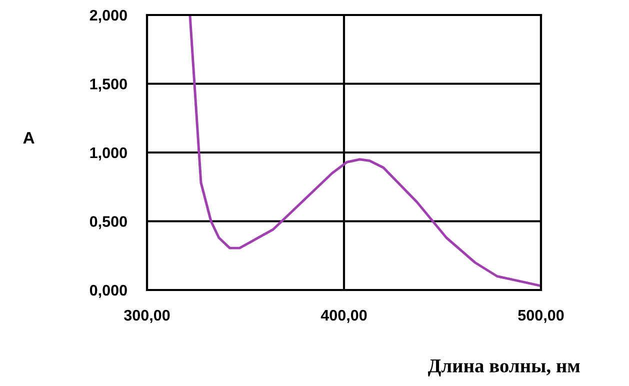 This screenshot has width=629, height=386. What do you see at coordinates (108, 223) in the screenshot?
I see `y-tick-label: 0,500` at bounding box center [108, 223].